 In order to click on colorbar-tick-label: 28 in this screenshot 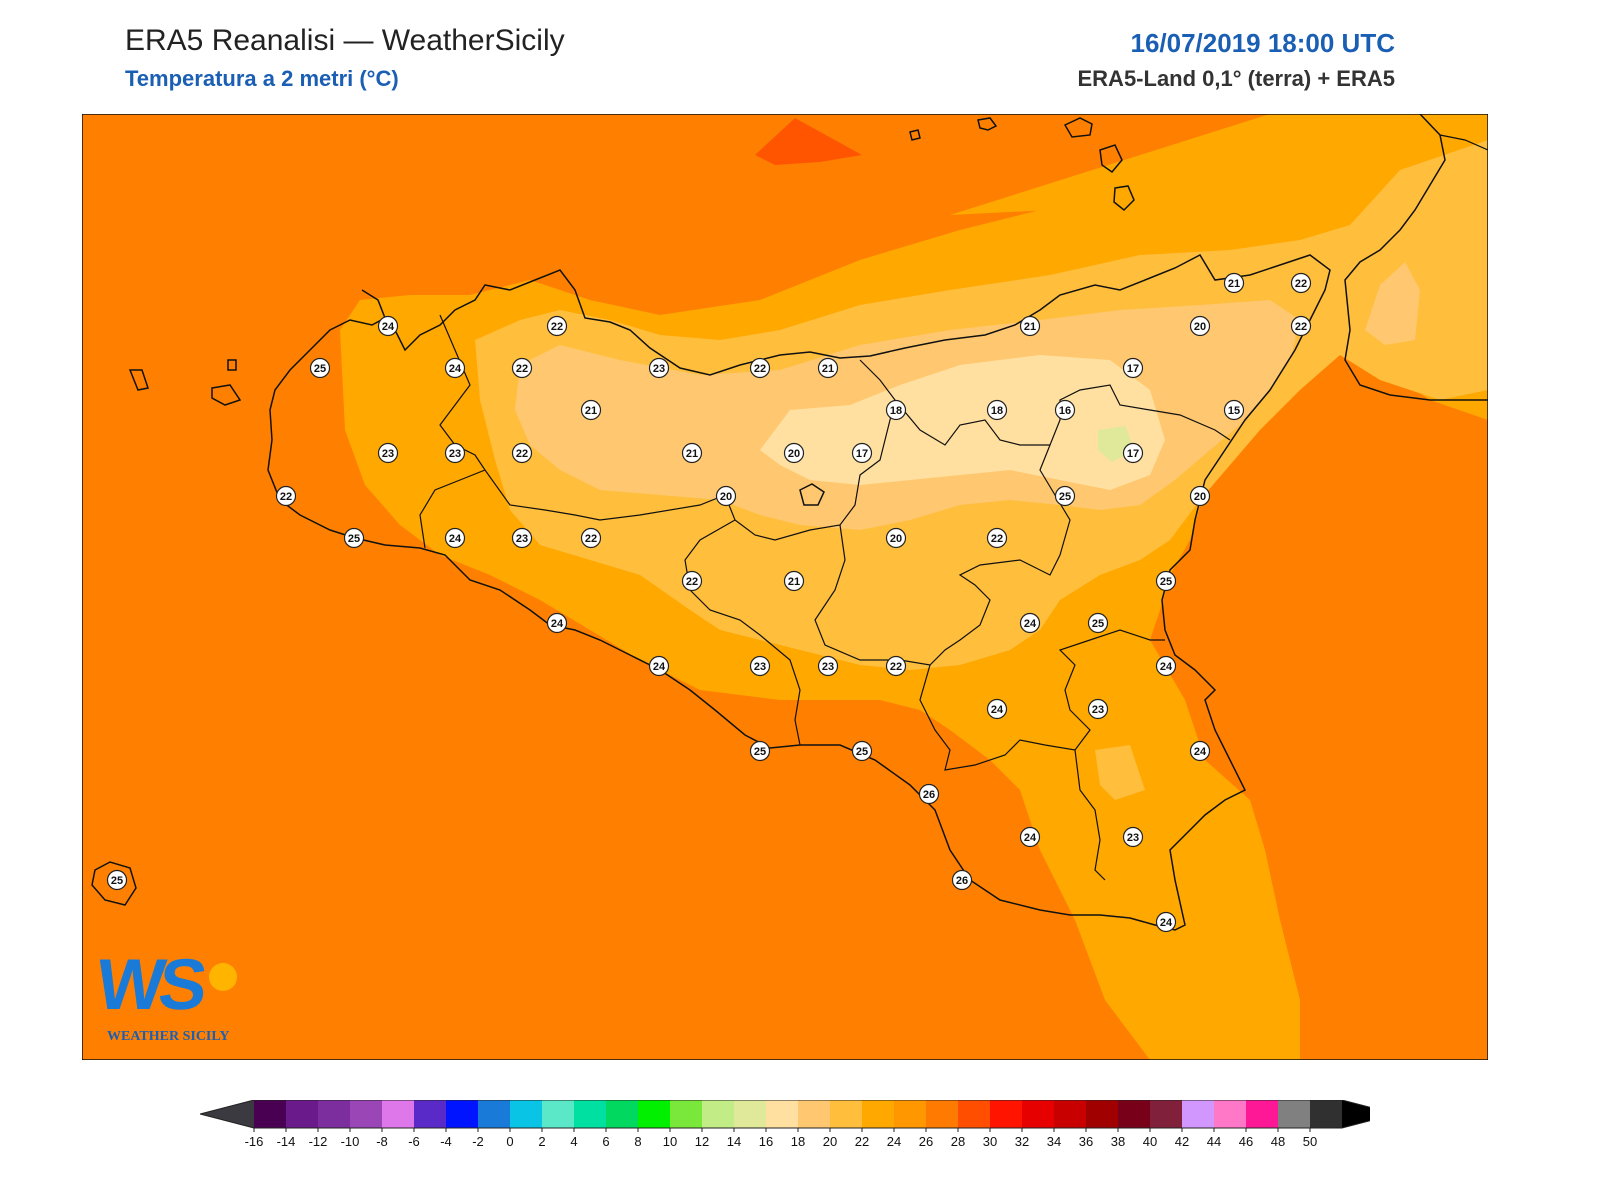, I will do `click(958, 1141)`.